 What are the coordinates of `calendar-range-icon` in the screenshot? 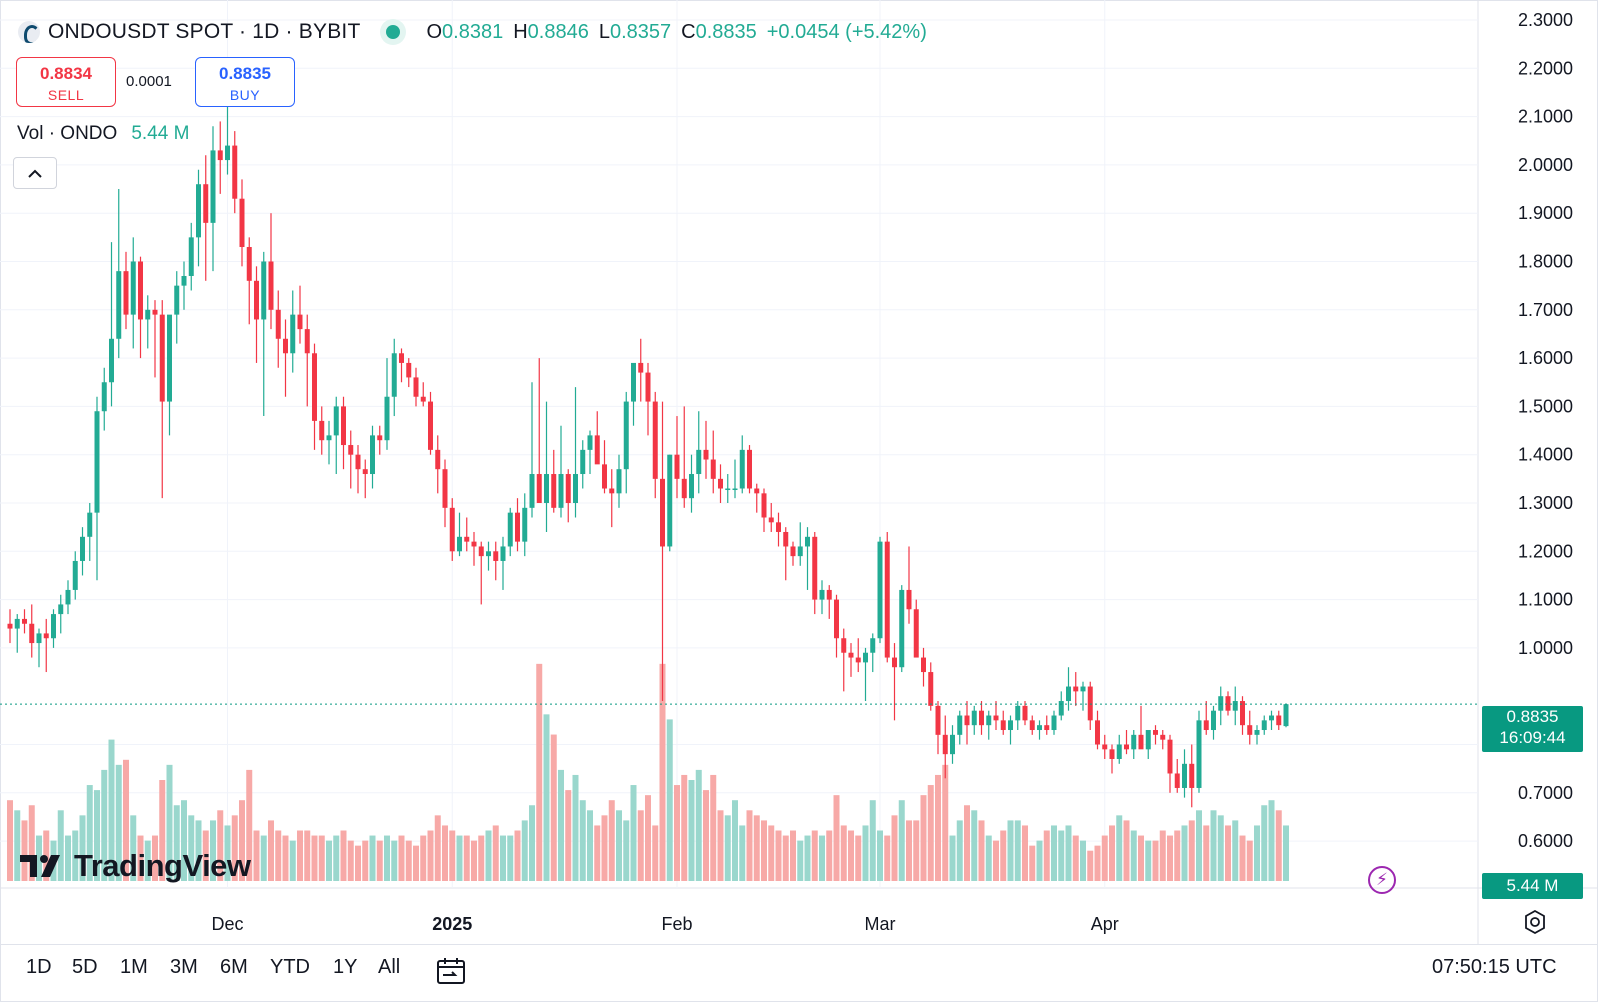 It's located at (451, 971).